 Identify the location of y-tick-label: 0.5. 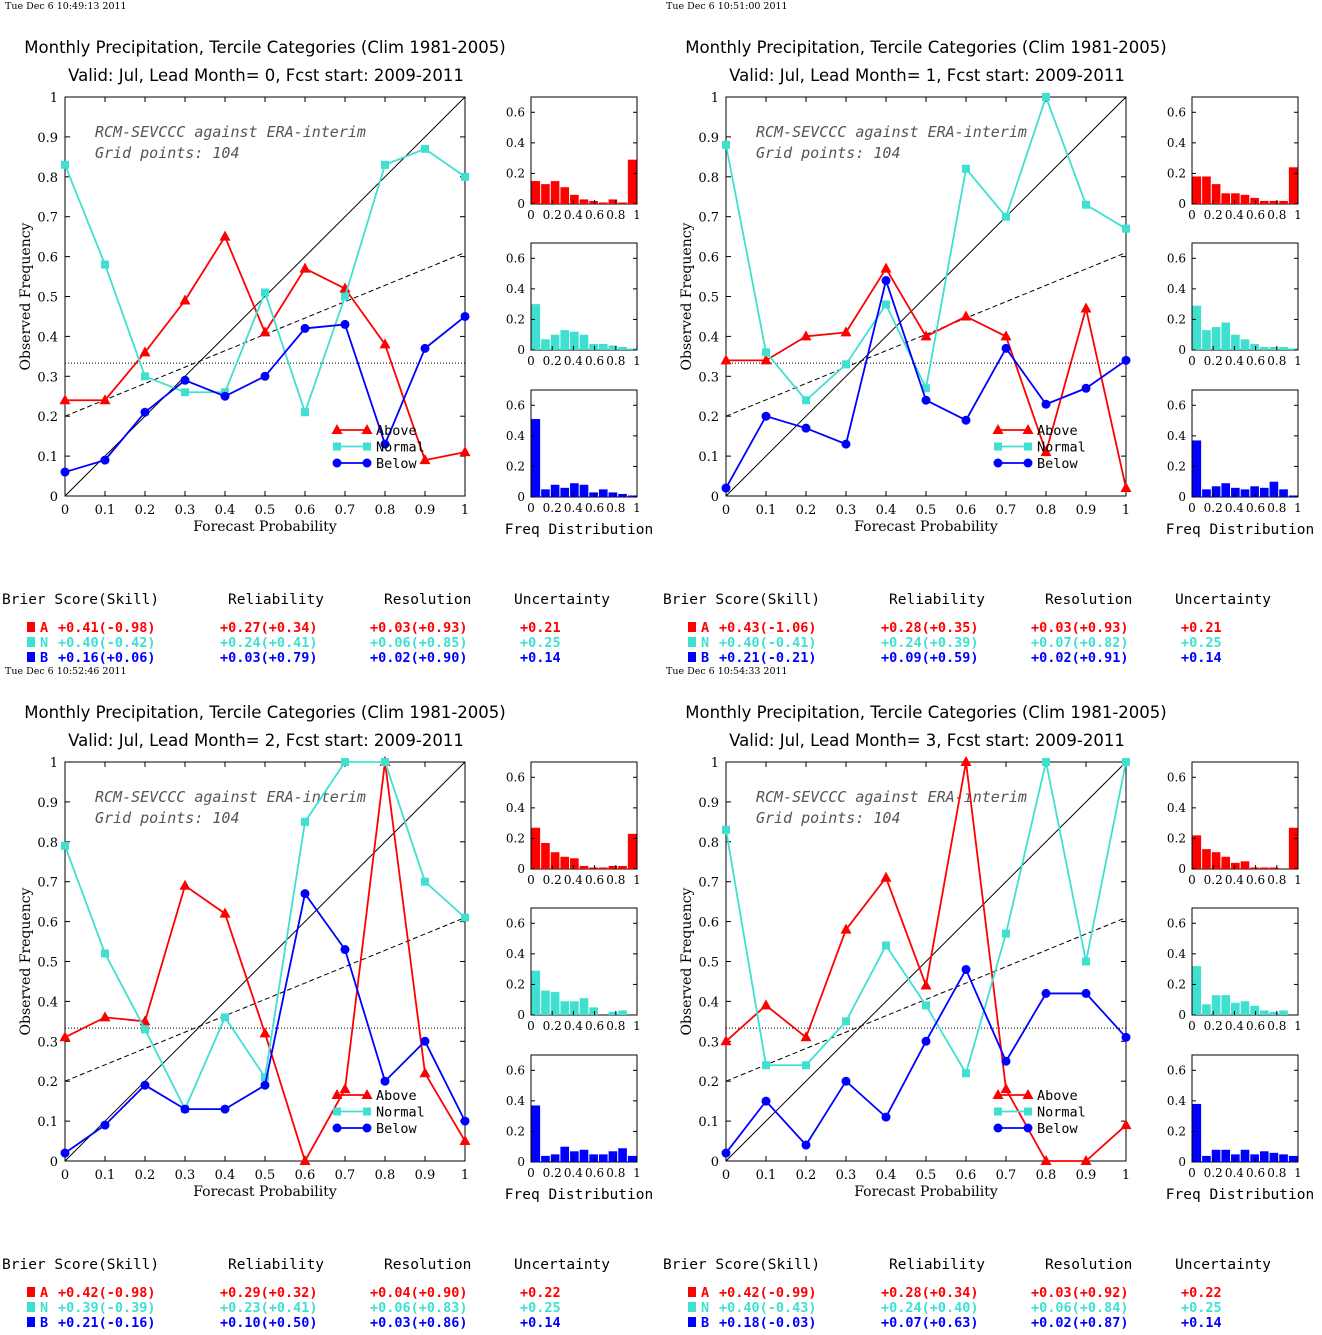
(47, 298).